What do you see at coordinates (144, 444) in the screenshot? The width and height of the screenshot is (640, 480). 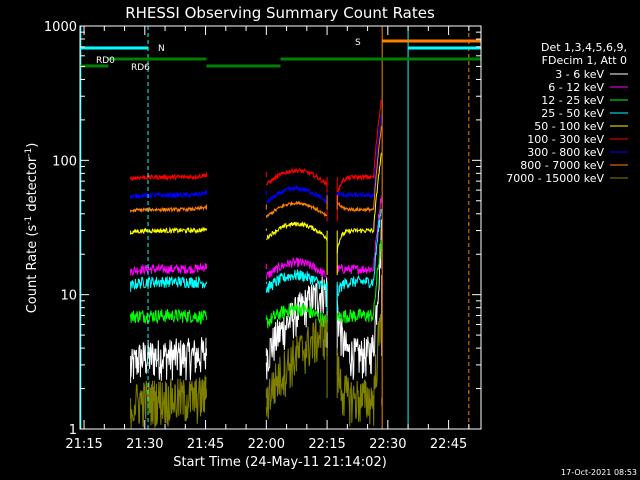 I see `x-tick-label: 21:30` at bounding box center [144, 444].